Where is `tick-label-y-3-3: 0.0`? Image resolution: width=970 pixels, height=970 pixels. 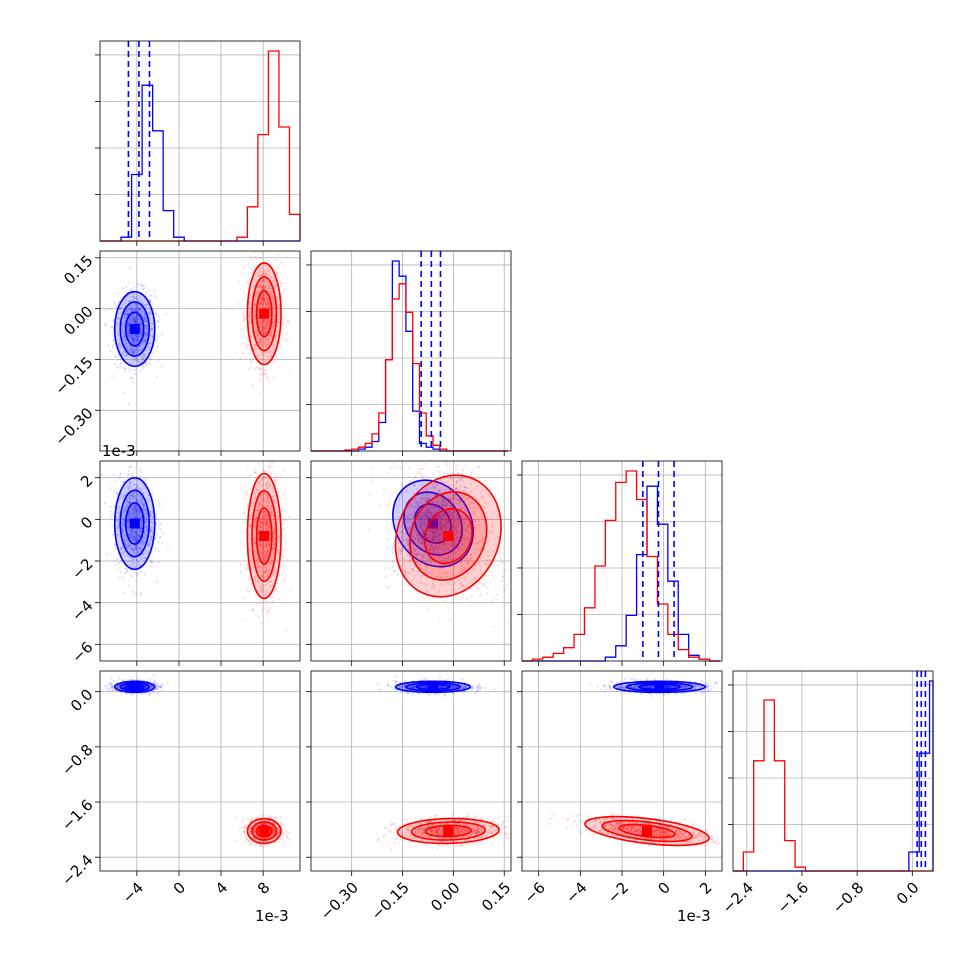
tick-label-y-3-3: 0.0 is located at coordinates (82, 701).